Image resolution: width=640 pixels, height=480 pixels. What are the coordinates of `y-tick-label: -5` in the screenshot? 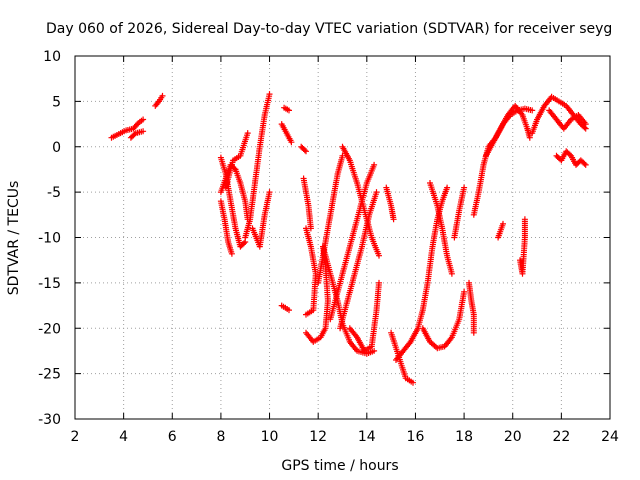 It's located at (54, 193).